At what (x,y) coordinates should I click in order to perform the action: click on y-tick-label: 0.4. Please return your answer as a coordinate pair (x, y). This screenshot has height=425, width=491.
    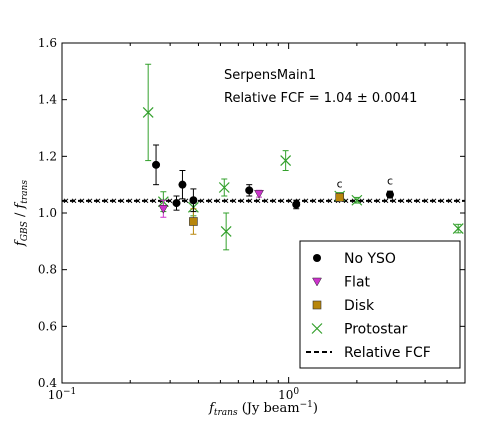
    Looking at the image, I should click on (47, 383).